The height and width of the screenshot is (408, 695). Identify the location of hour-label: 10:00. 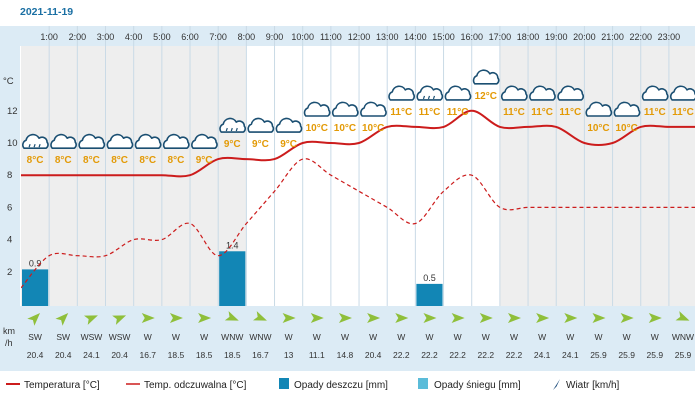
(302, 37).